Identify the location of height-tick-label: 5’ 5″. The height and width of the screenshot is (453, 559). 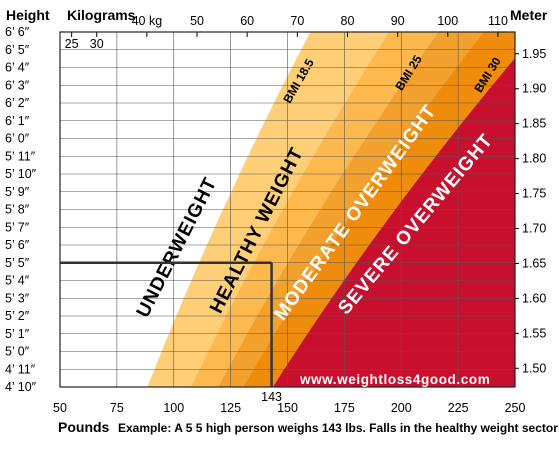
(17, 263).